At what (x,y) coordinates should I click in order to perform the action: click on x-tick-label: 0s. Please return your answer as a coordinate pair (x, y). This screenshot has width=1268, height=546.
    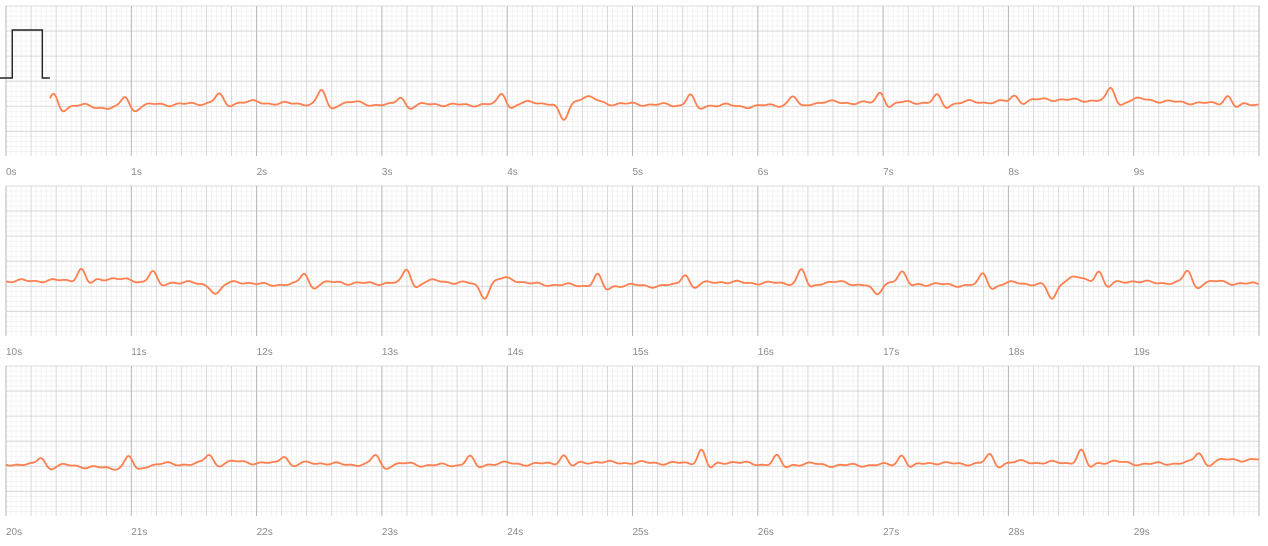
    Looking at the image, I should click on (11, 172).